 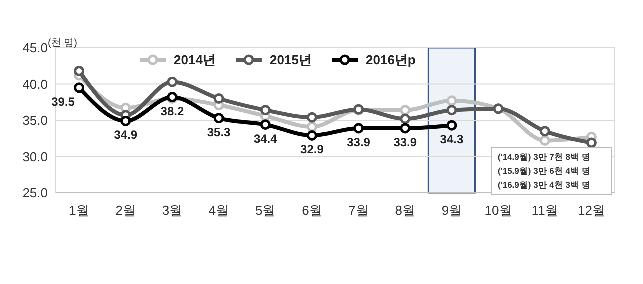 What do you see at coordinates (592, 210) in the screenshot?
I see `x-tick-label: 12월` at bounding box center [592, 210].